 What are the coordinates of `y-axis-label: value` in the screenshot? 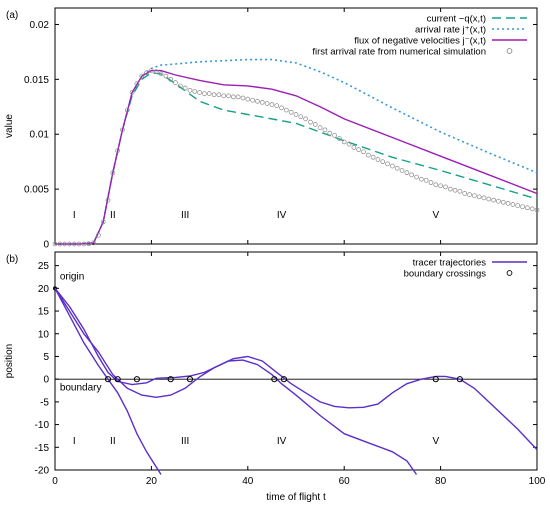 It's located at (9, 126).